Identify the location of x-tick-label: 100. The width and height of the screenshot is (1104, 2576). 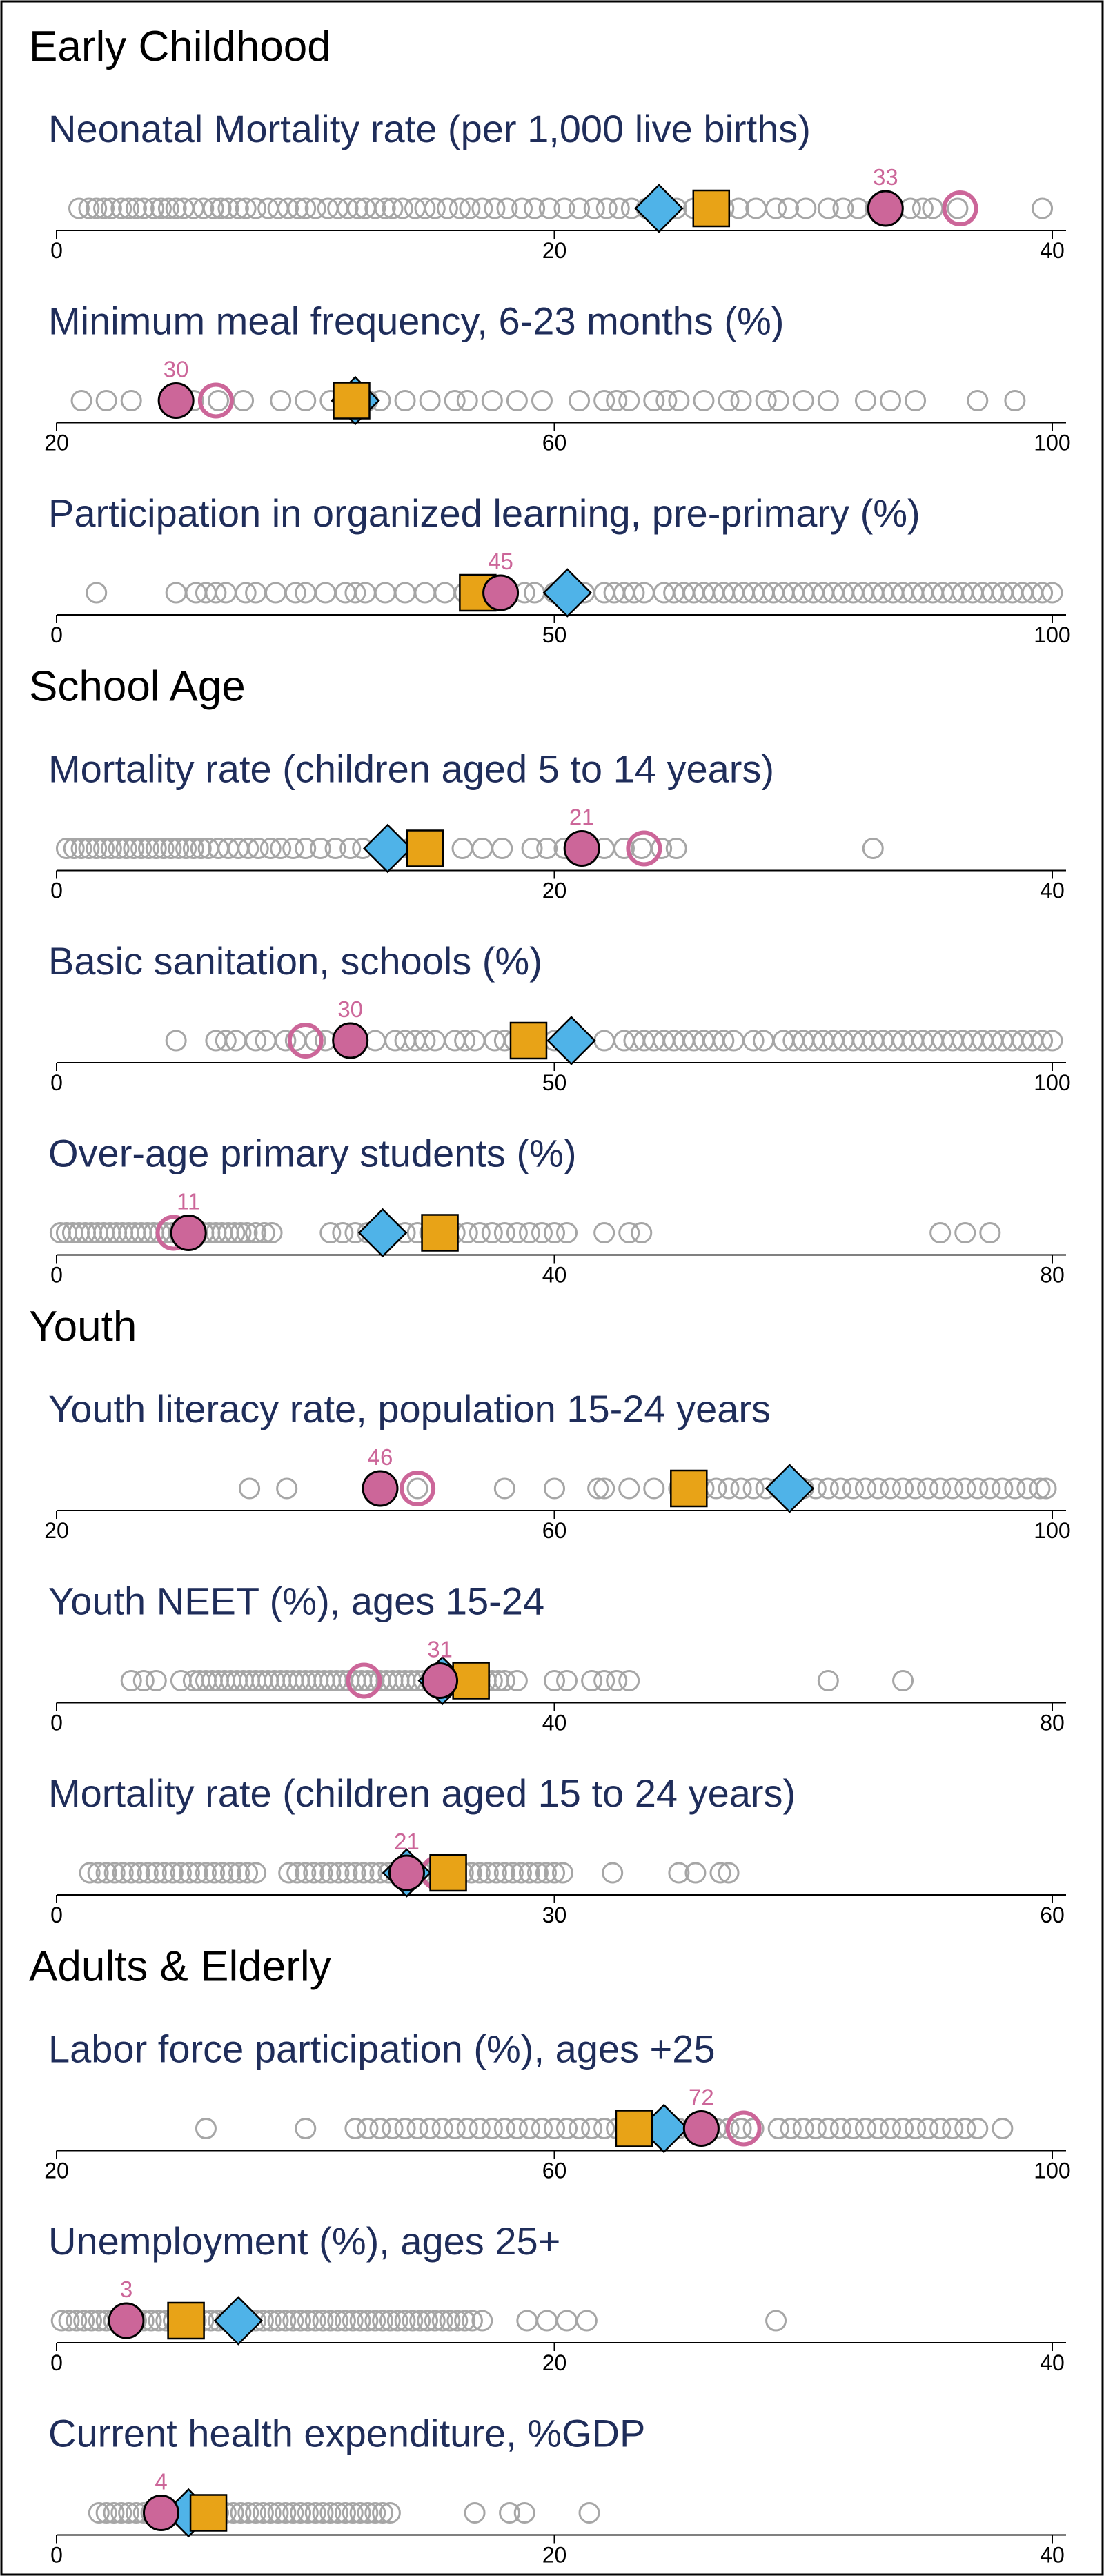
(1052, 2171).